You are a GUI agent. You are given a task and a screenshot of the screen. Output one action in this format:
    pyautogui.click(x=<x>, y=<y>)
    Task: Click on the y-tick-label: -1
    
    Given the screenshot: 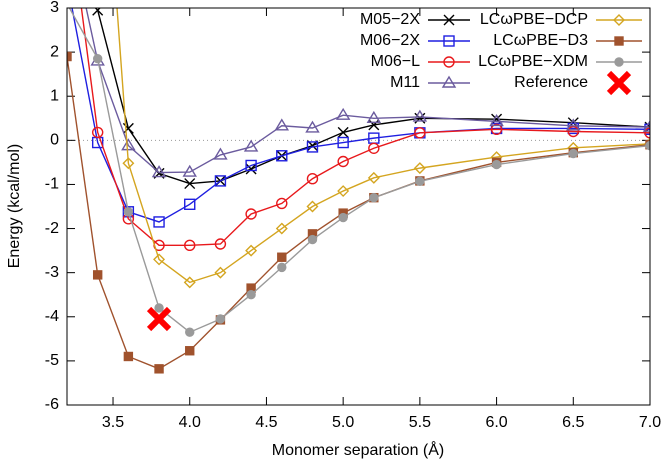 What is the action you would take?
    pyautogui.click(x=52, y=184)
    